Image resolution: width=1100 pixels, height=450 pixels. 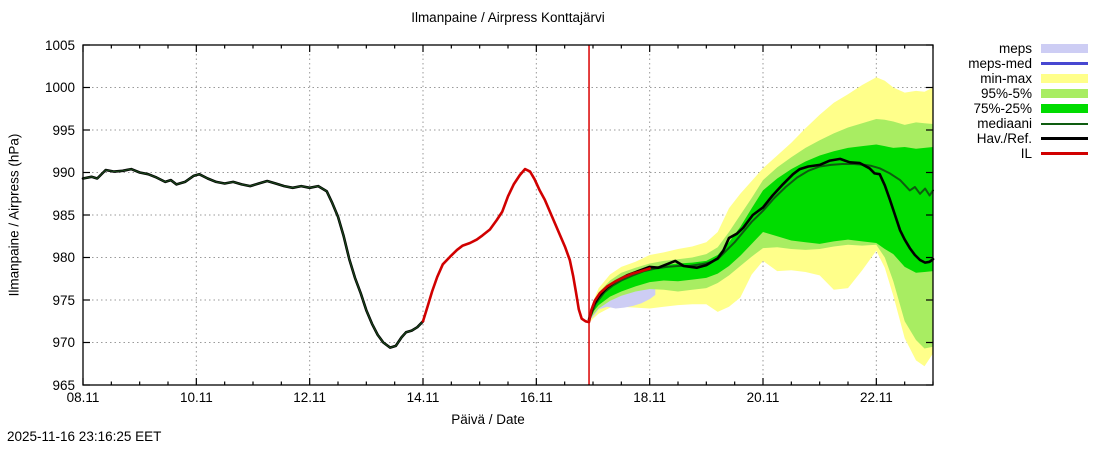 What do you see at coordinates (310, 397) in the screenshot?
I see `x-tick-label: 12.11` at bounding box center [310, 397].